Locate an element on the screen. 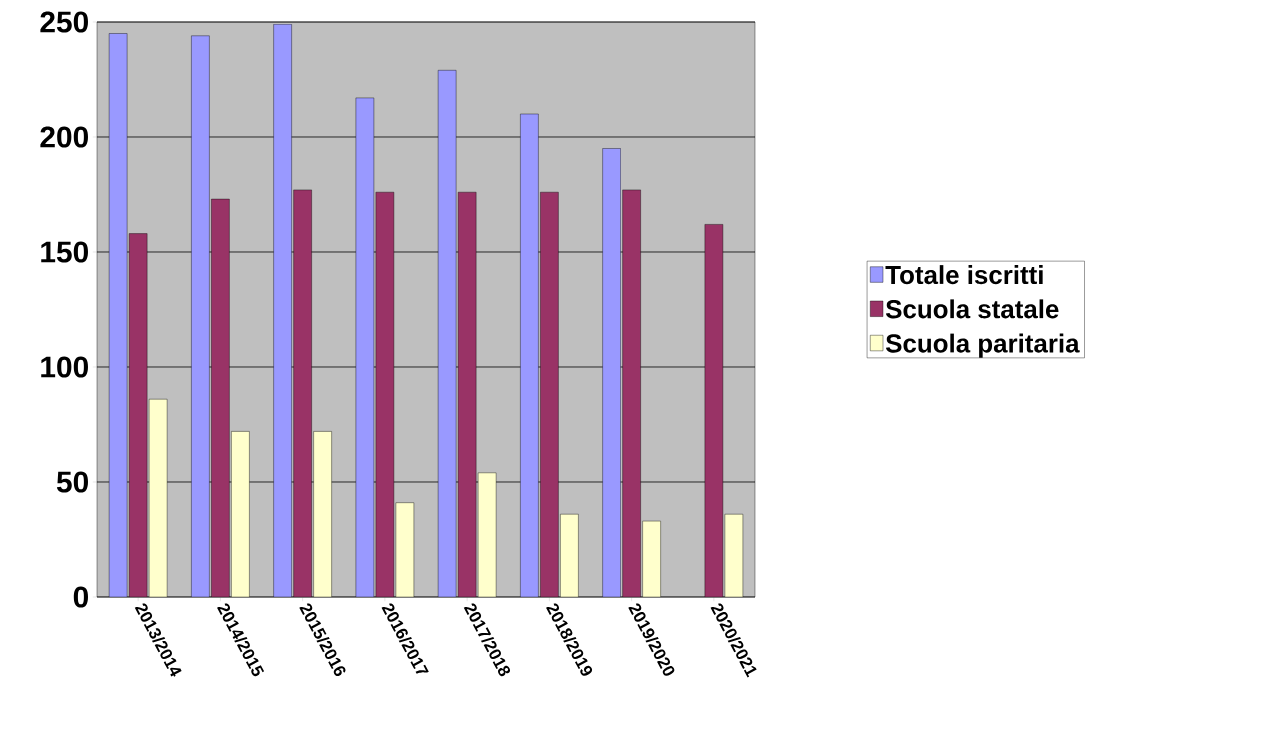  y-tick-label: 150 is located at coordinates (64, 252).